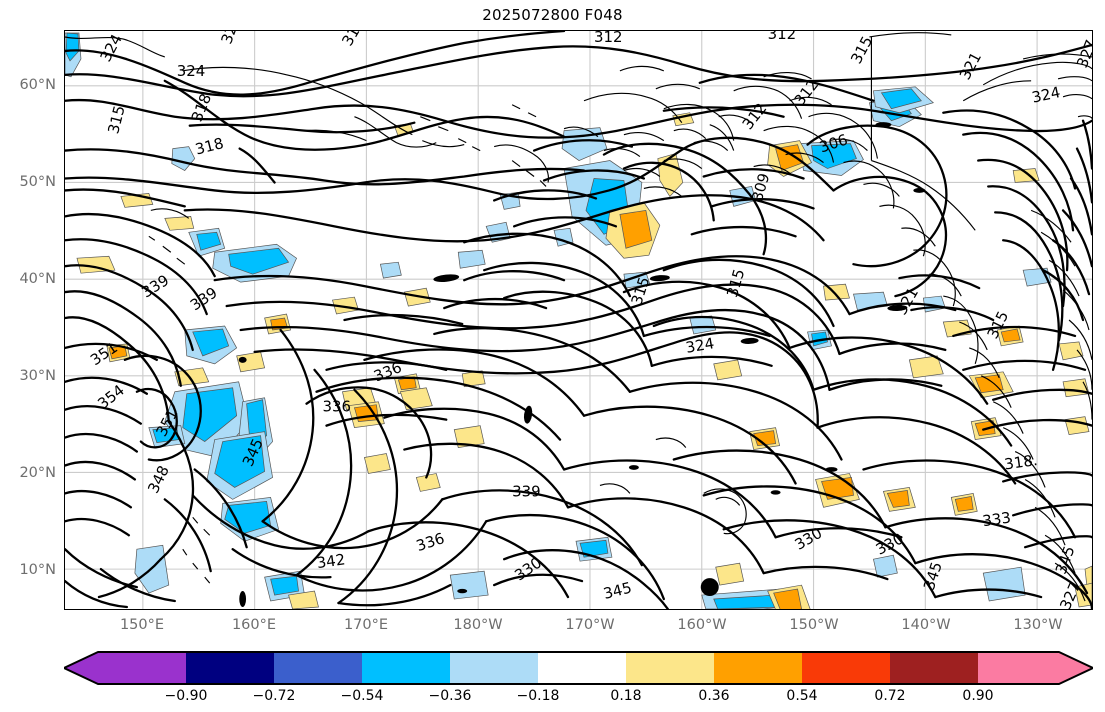  Describe the element at coordinates (81, 668) in the screenshot. I see `colorbar-extend-min` at that location.